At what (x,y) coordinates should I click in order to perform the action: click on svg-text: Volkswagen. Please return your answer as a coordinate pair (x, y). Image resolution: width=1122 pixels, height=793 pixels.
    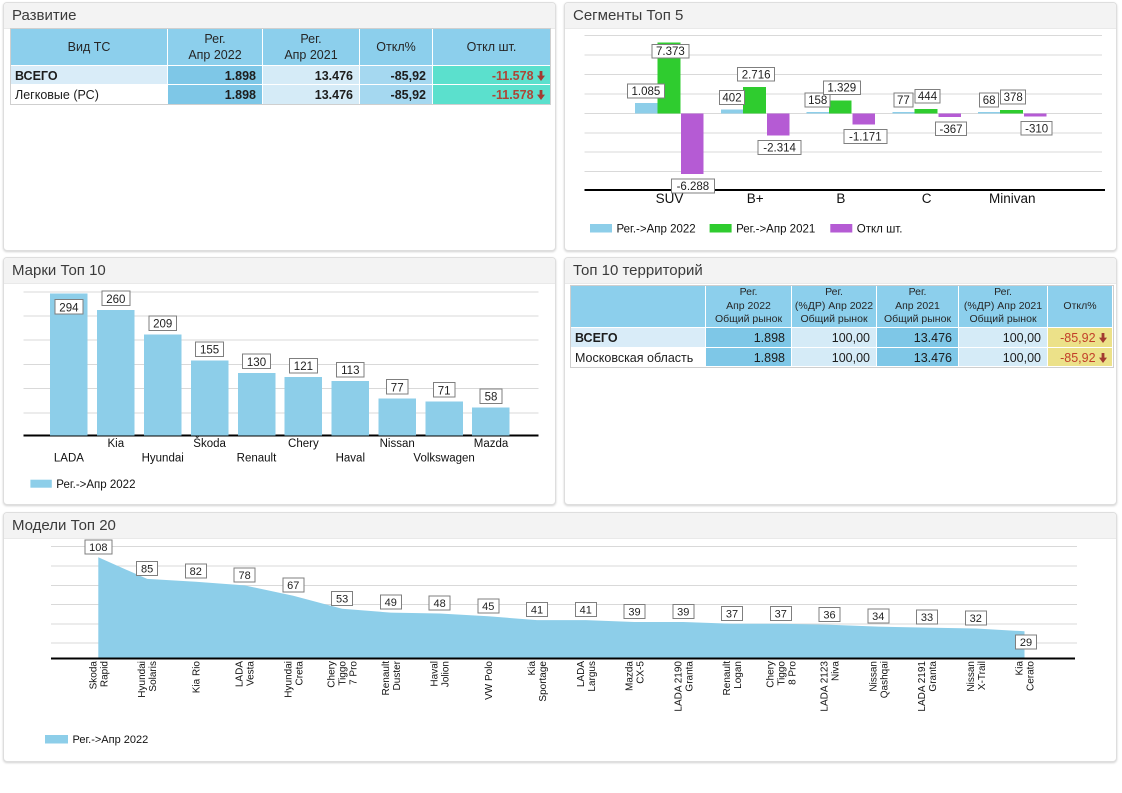
    Looking at the image, I should click on (443, 459).